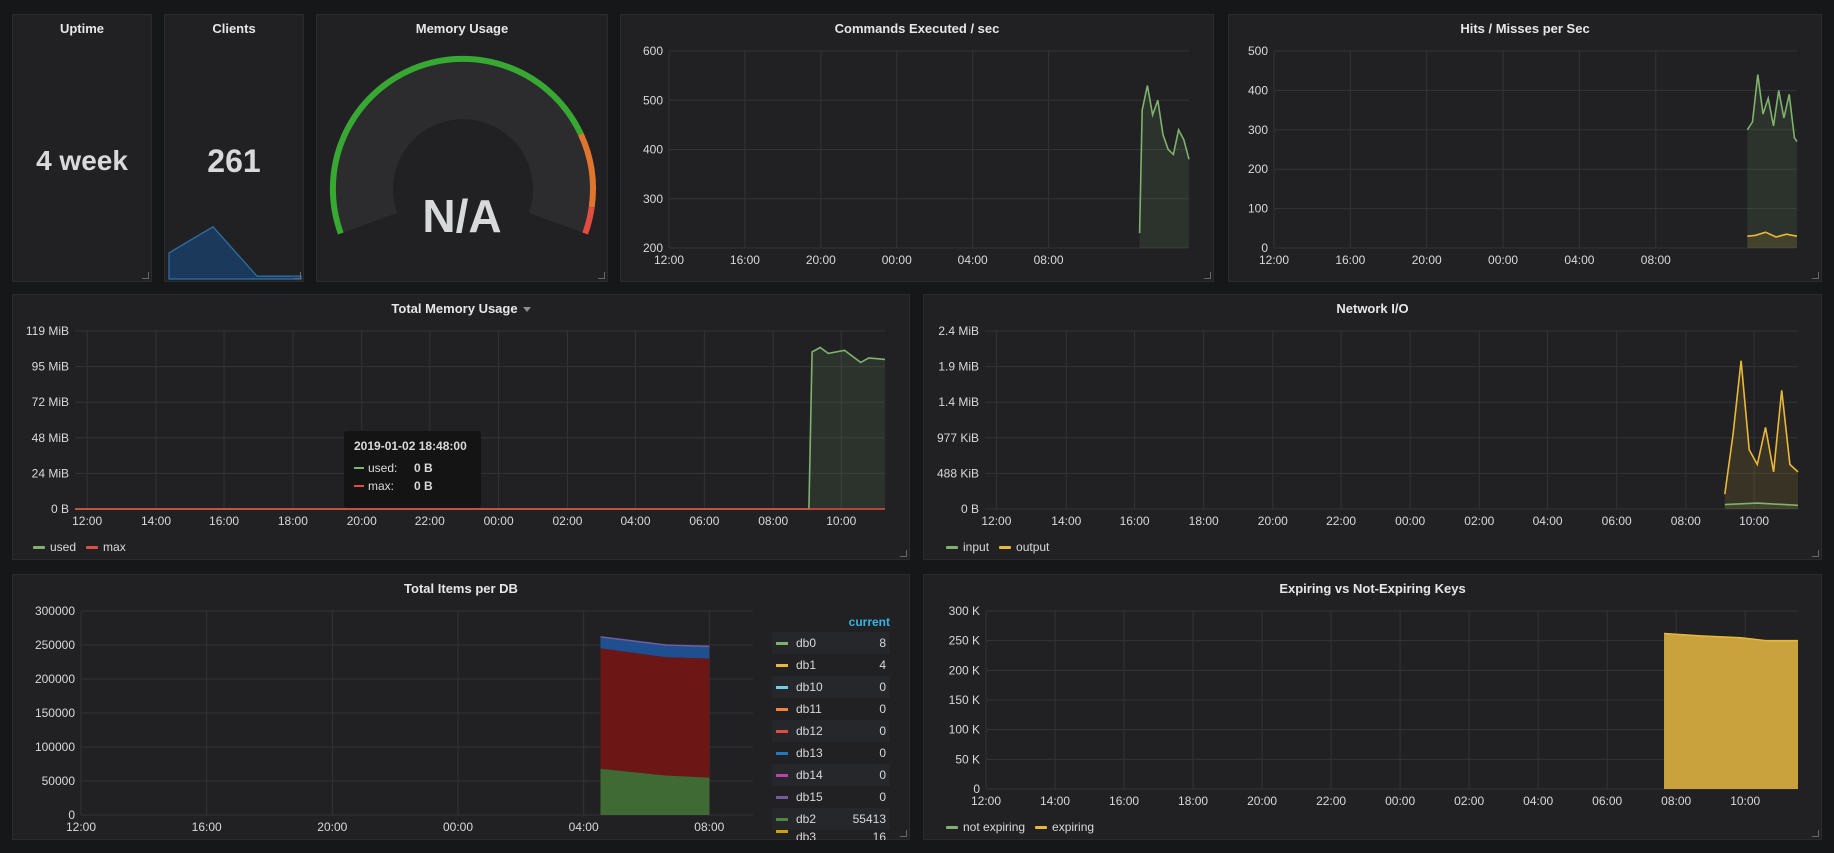 The image size is (1834, 853). Describe the element at coordinates (773, 521) in the screenshot. I see `x-tick-label: 08:00` at that location.